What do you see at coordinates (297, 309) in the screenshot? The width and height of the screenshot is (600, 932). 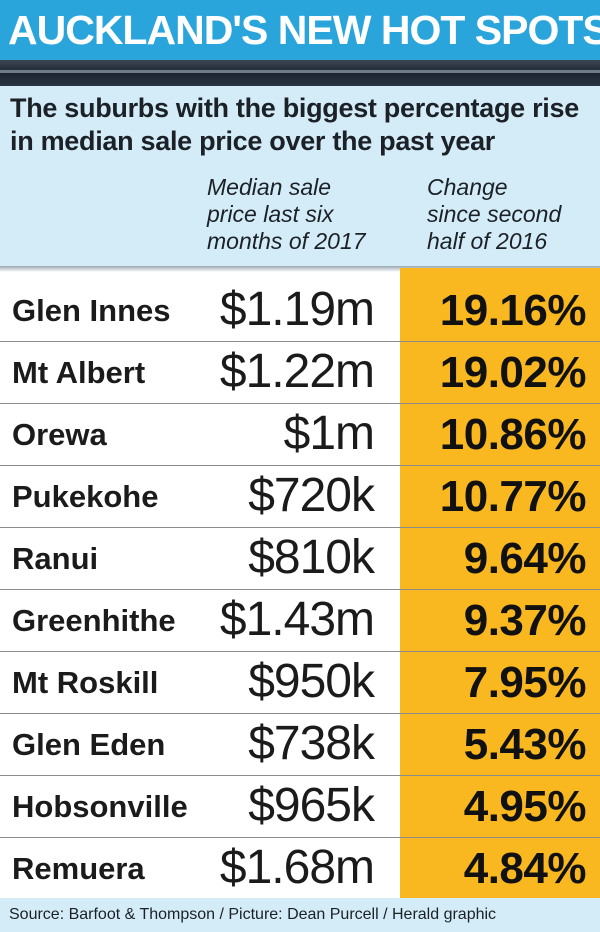 I see `median-price: $1.19m` at bounding box center [297, 309].